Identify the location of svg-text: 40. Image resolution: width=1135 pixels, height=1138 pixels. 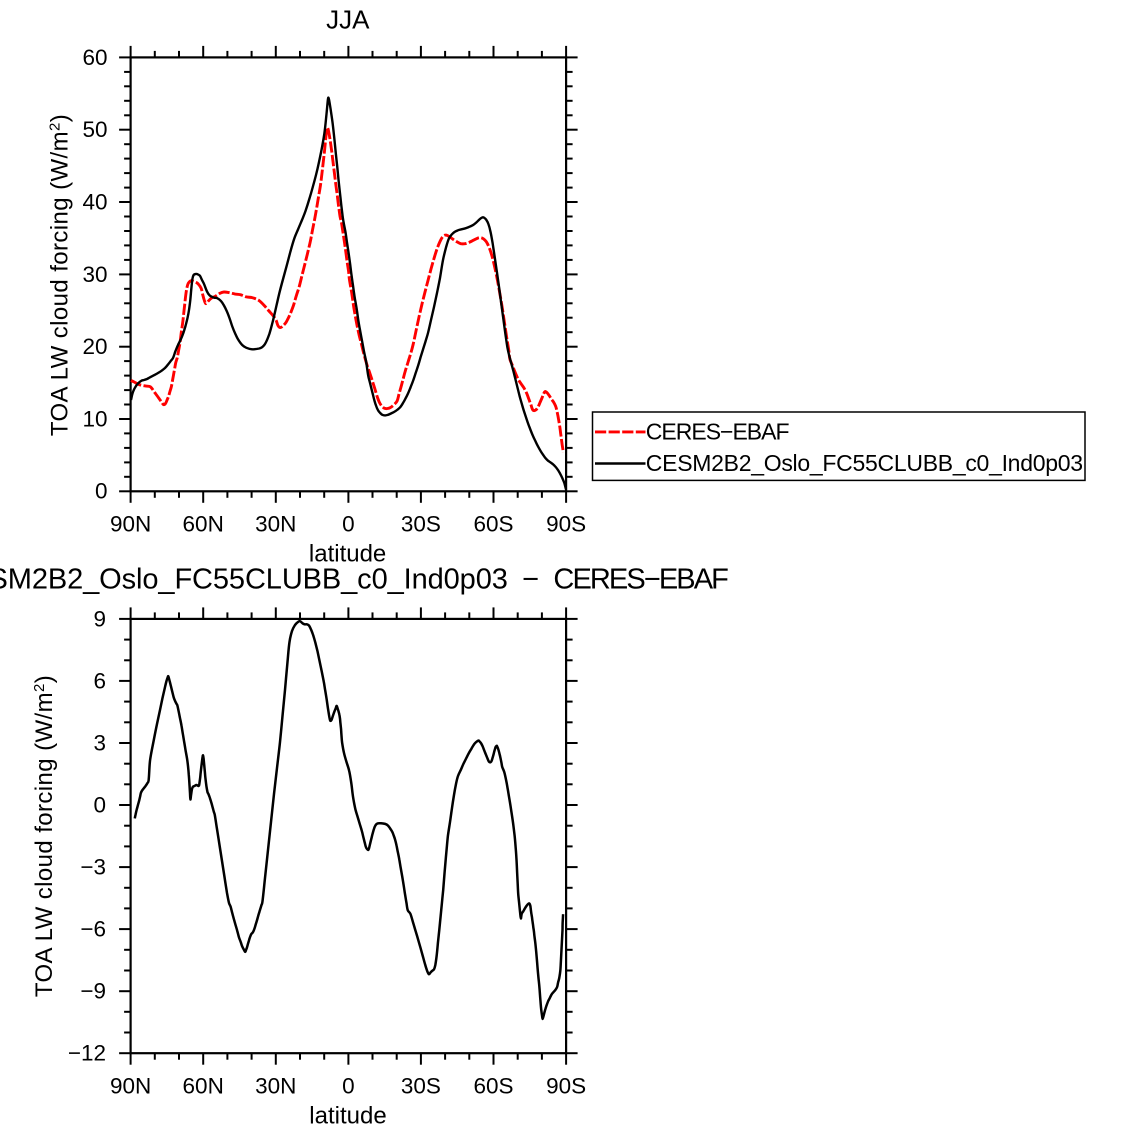
(94, 201).